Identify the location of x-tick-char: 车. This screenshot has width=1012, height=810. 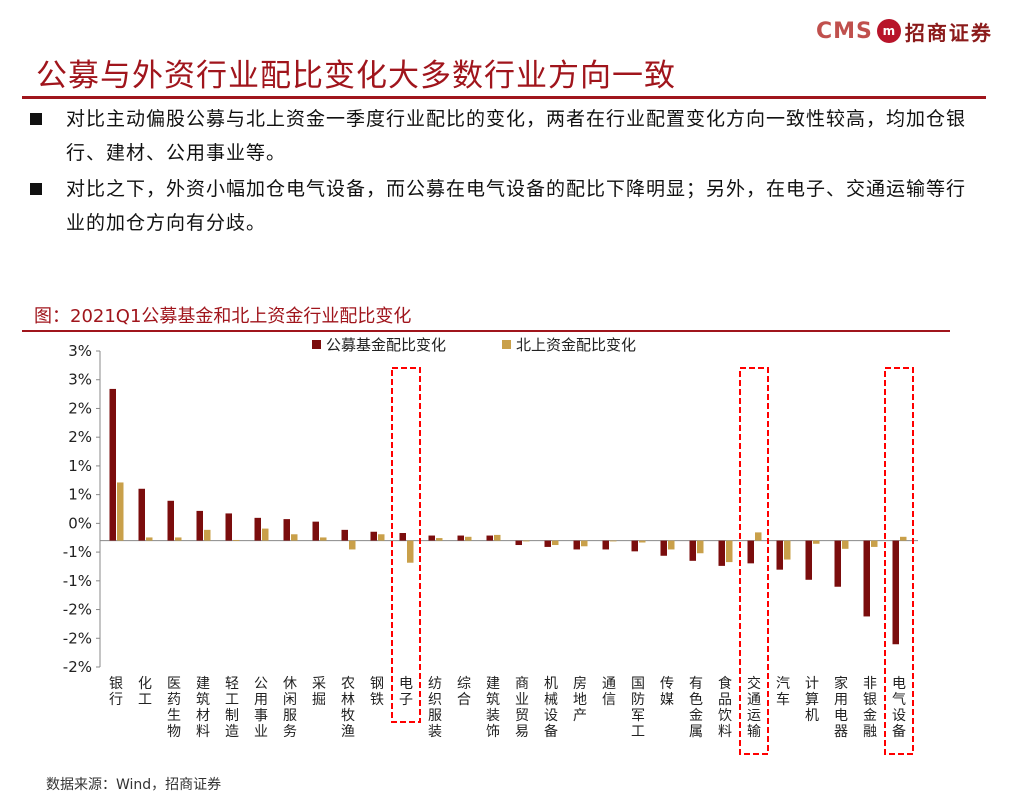
(783, 699).